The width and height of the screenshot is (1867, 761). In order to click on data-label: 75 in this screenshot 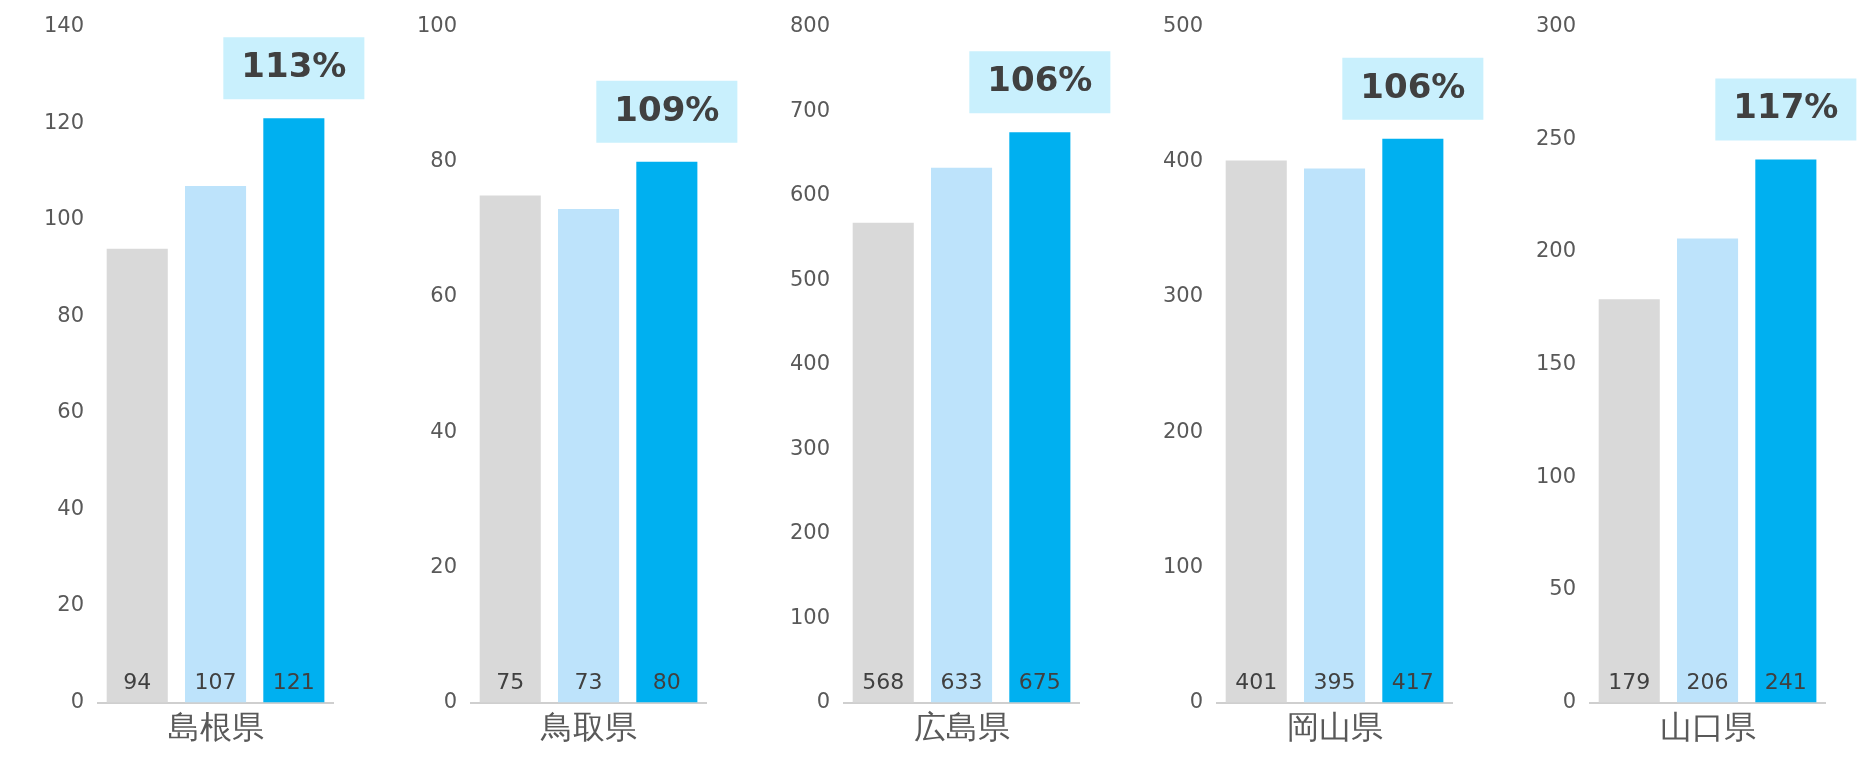, I will do `click(510, 682)`.